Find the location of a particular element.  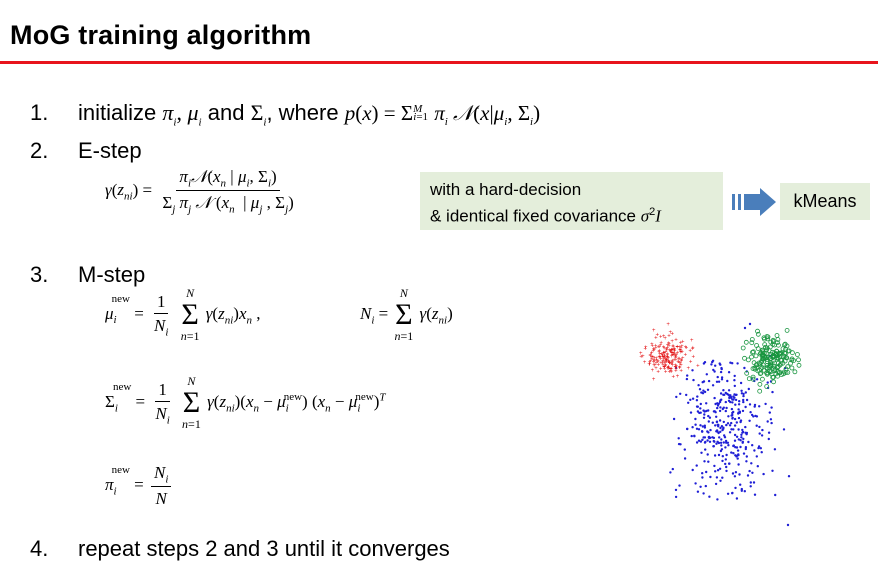

step-2-label: E-step is located at coordinates (110, 150).